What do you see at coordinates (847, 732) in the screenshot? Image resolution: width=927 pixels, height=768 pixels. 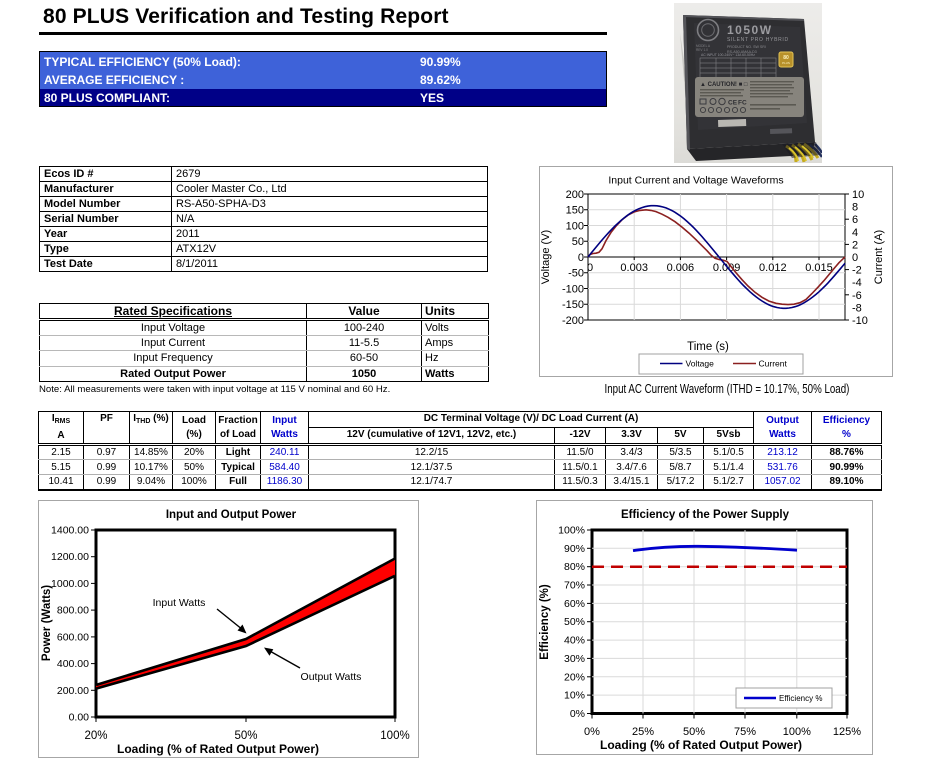 I see `svg-text: 125%` at bounding box center [847, 732].